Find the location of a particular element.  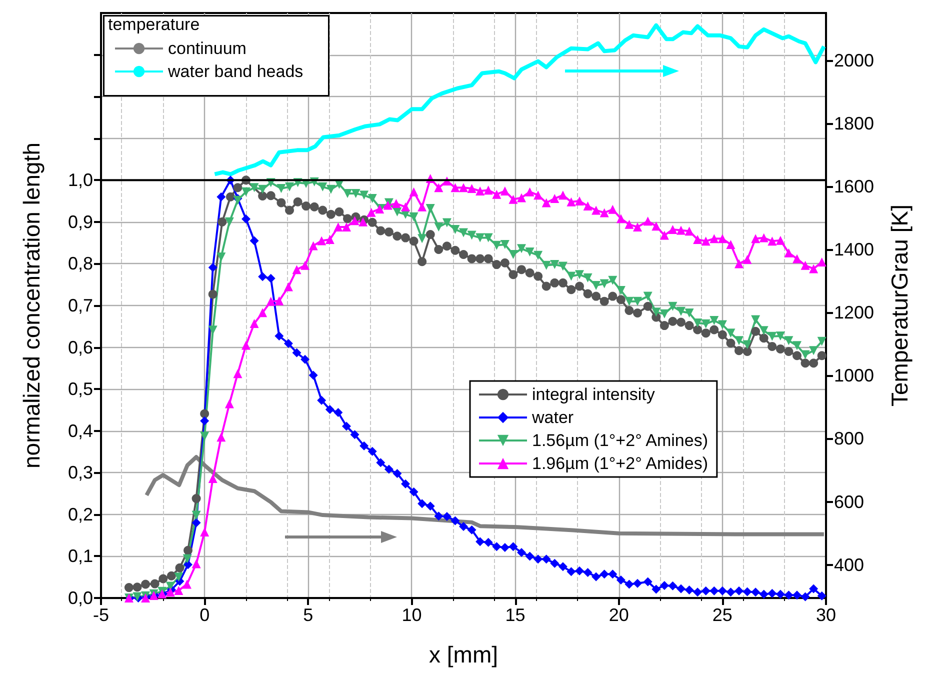

x-tick-label: 10 is located at coordinates (412, 615).